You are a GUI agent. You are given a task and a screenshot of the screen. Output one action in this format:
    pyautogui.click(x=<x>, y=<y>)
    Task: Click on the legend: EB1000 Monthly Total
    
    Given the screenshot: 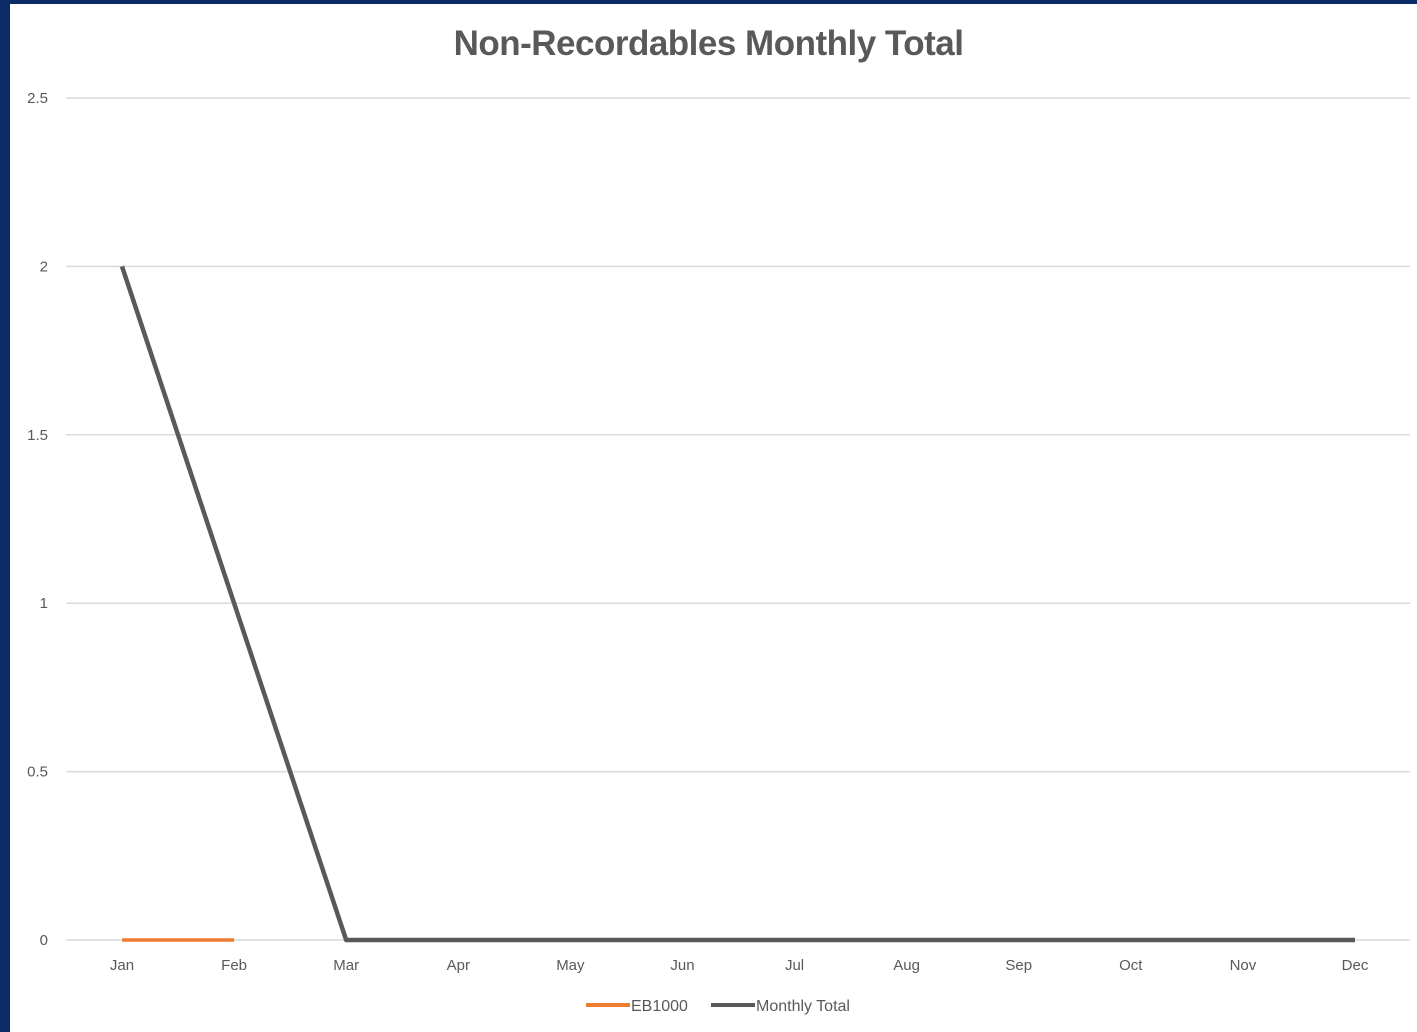 What is the action you would take?
    pyautogui.click(x=718, y=1006)
    